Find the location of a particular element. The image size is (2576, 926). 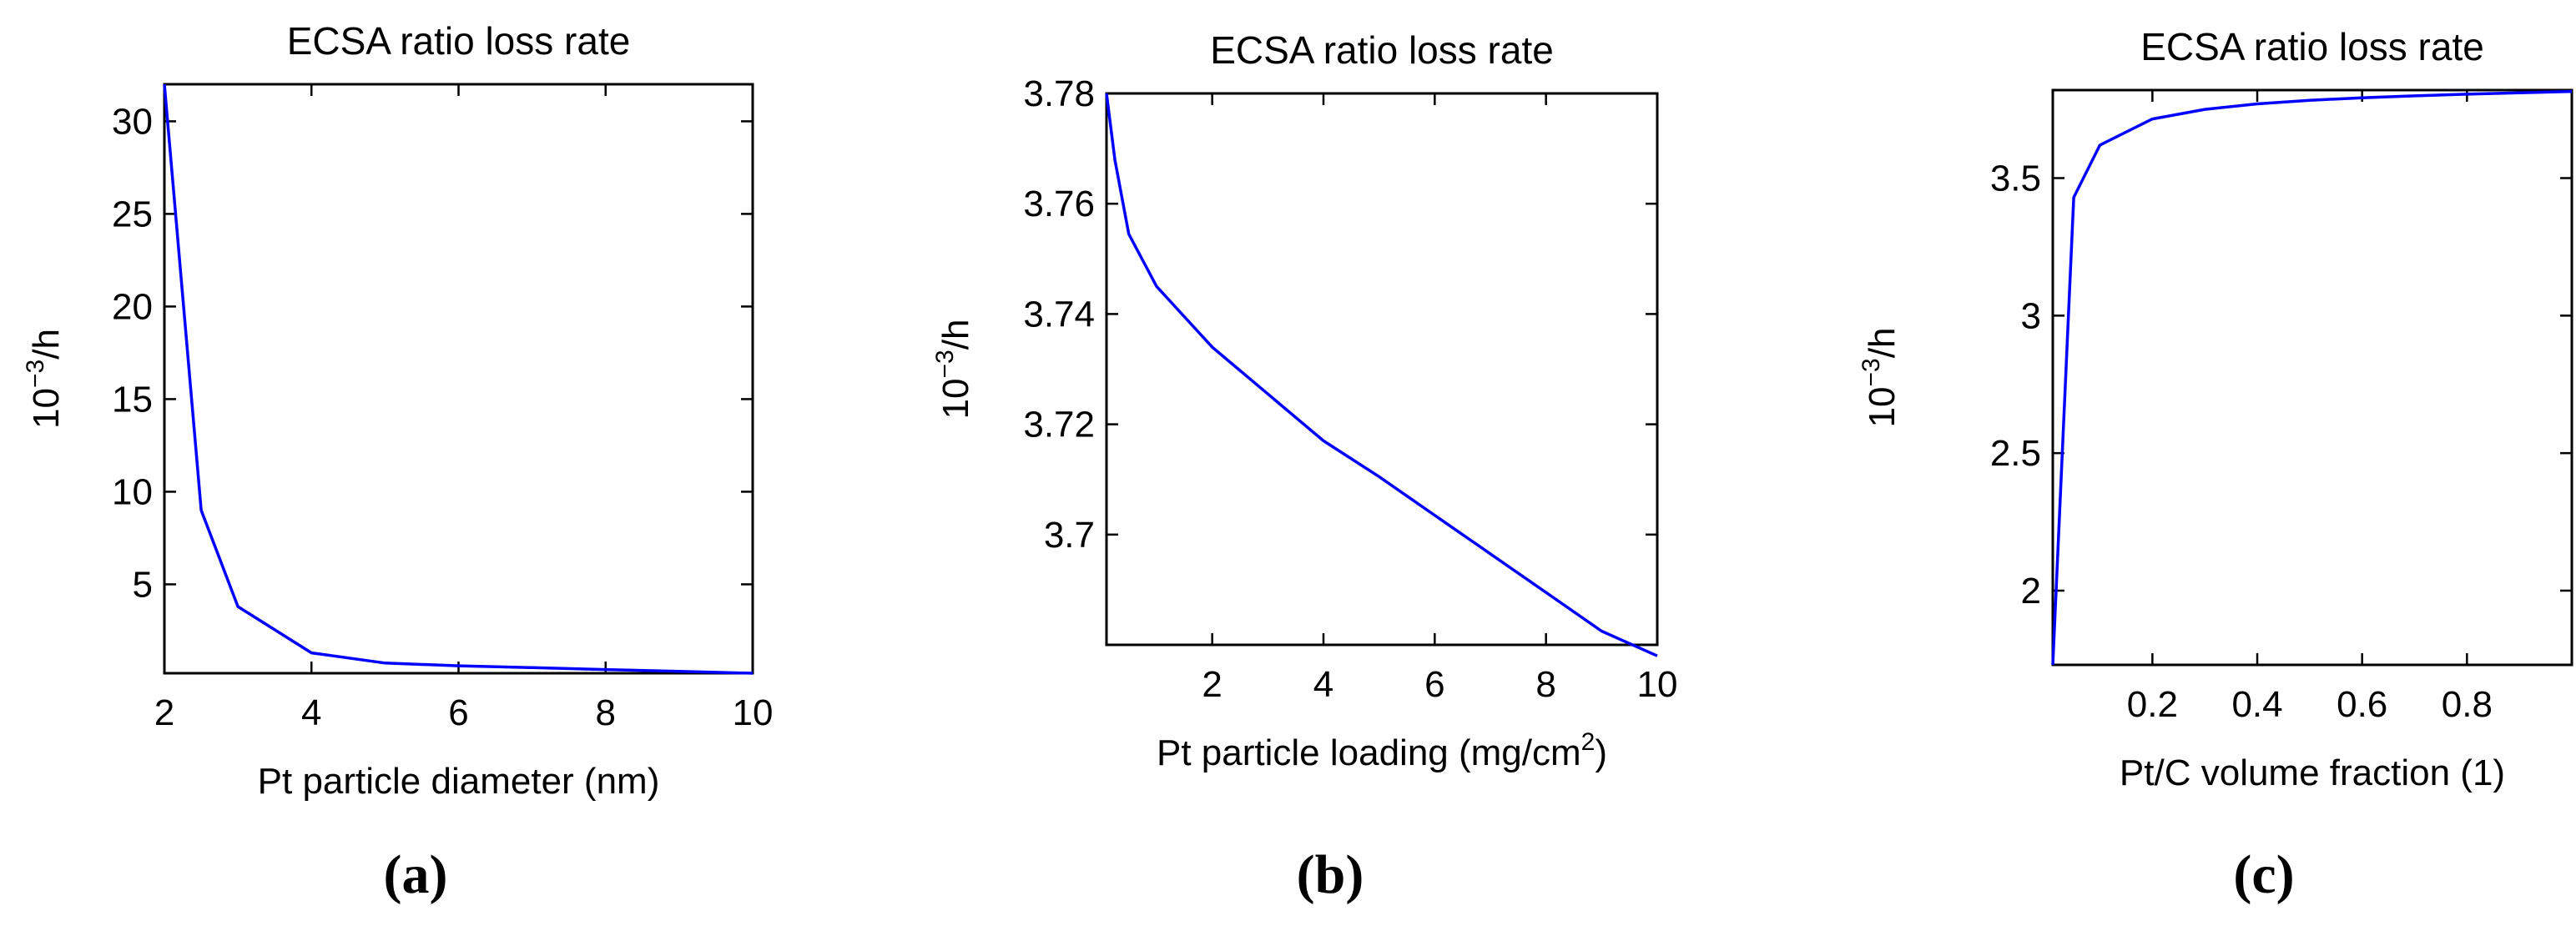

y-tick-label: 10 is located at coordinates (132, 492).